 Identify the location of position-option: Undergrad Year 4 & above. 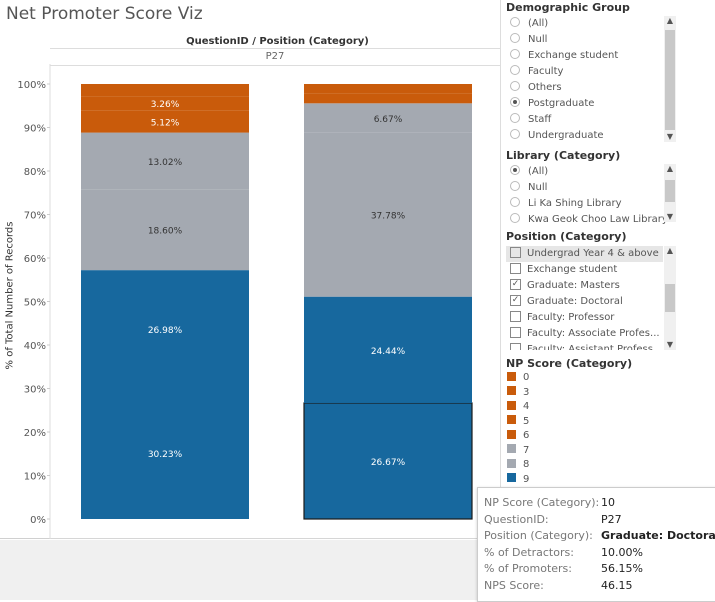
(584, 254).